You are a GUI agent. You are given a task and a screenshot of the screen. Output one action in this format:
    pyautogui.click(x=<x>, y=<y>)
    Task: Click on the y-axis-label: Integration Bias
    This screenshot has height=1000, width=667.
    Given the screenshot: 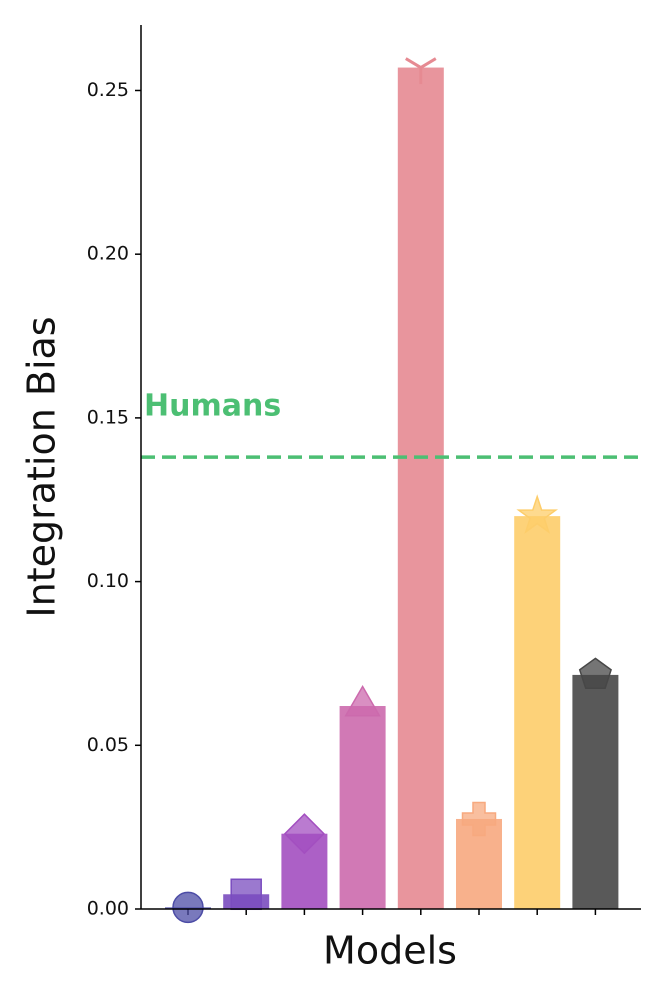 What is the action you would take?
    pyautogui.click(x=42, y=466)
    